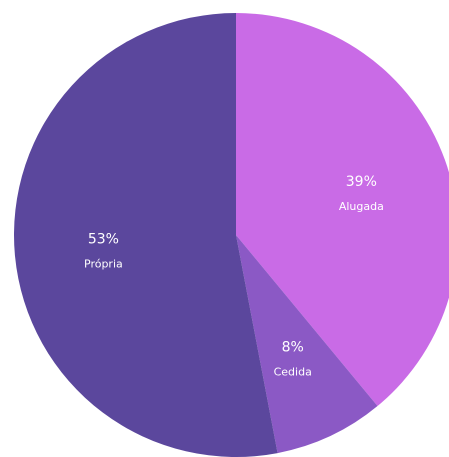  I want to click on slice-name-label: Própria, so click(103, 264).